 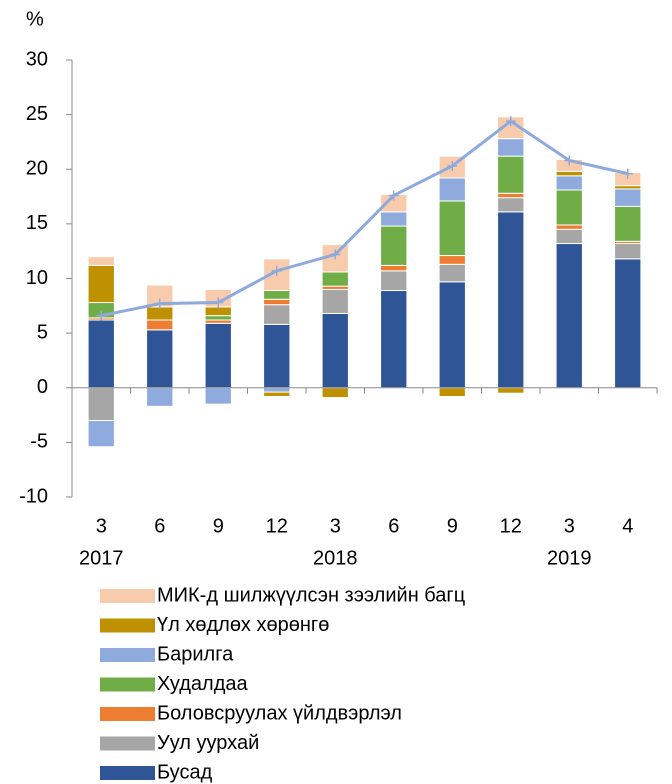 I want to click on y-tick-label: -10, so click(x=33, y=496).